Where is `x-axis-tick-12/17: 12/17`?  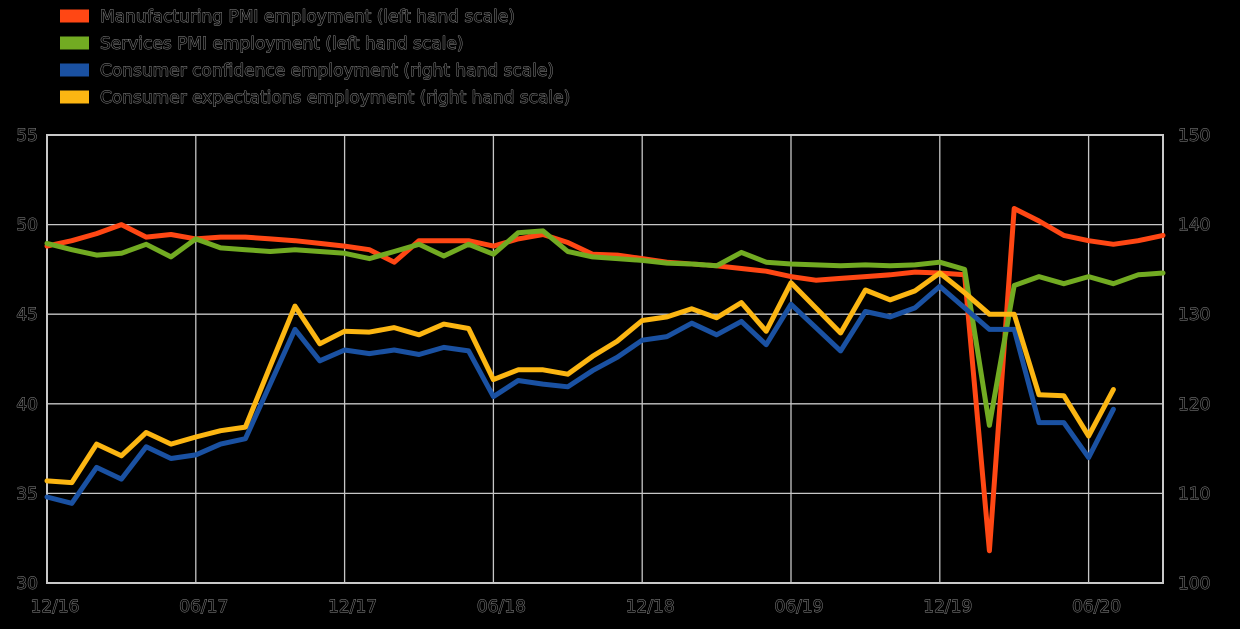 x-axis-tick-12/17: 12/17 is located at coordinates (352, 607).